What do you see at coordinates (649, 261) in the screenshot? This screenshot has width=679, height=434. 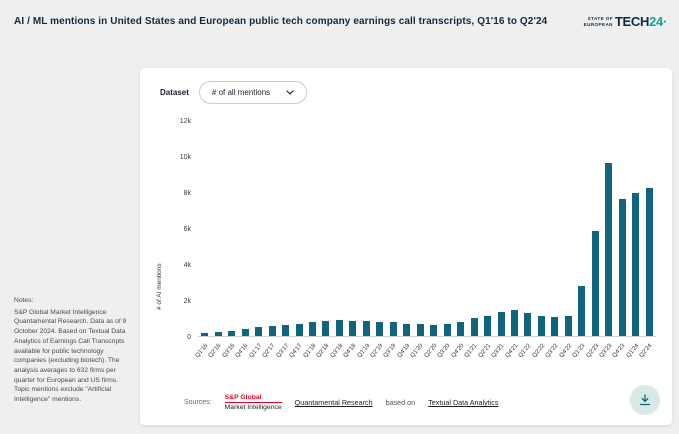 I see `bar-Q2'24` at bounding box center [649, 261].